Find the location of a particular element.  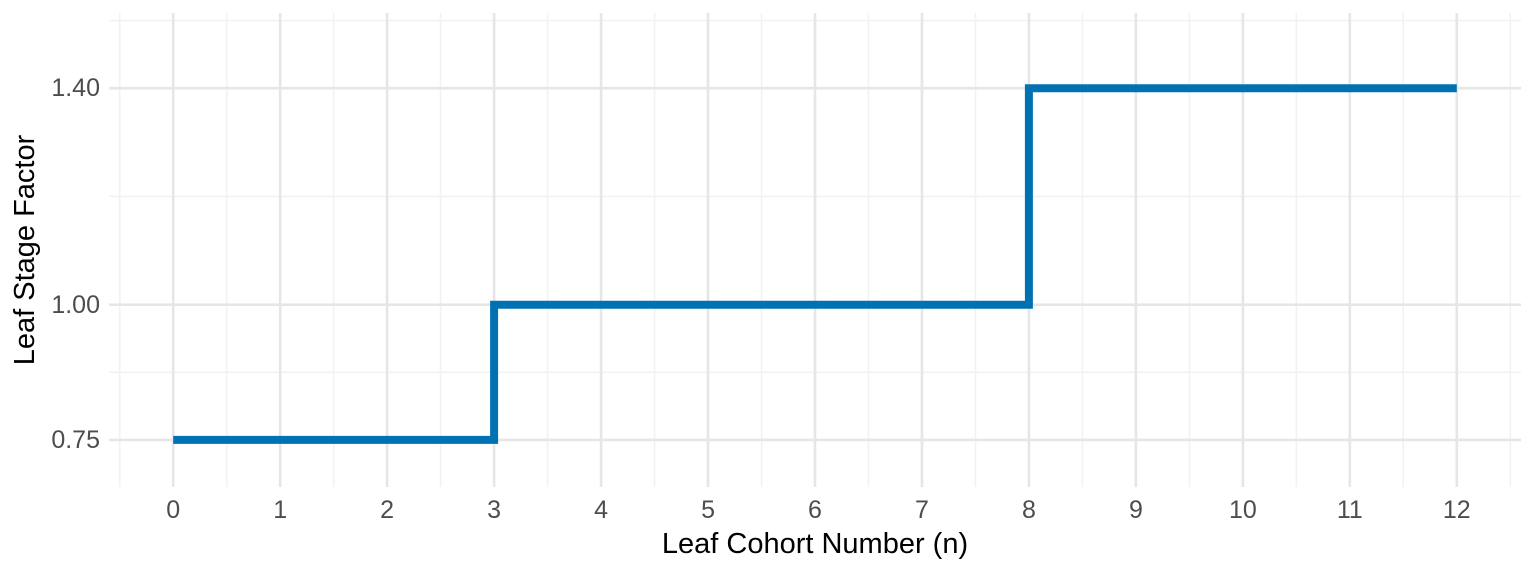

x-tick-label: 2 is located at coordinates (387, 510).